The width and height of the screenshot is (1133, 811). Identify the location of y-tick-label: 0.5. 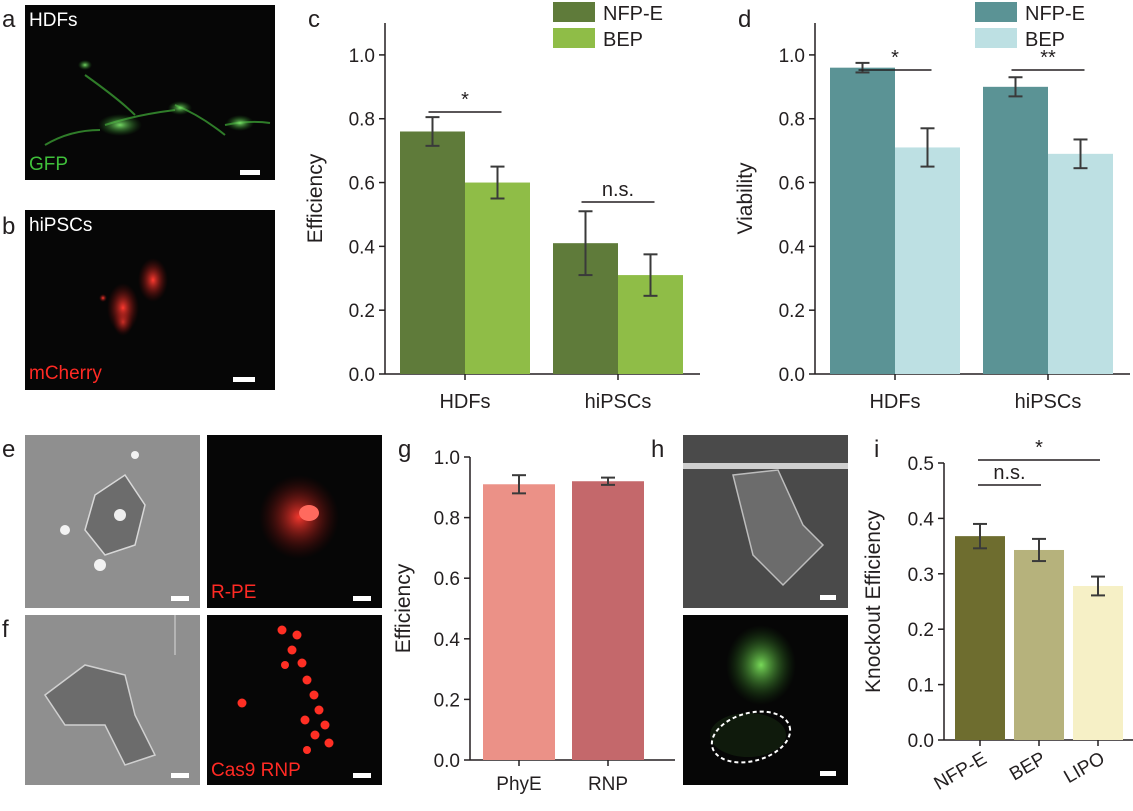
(921, 464).